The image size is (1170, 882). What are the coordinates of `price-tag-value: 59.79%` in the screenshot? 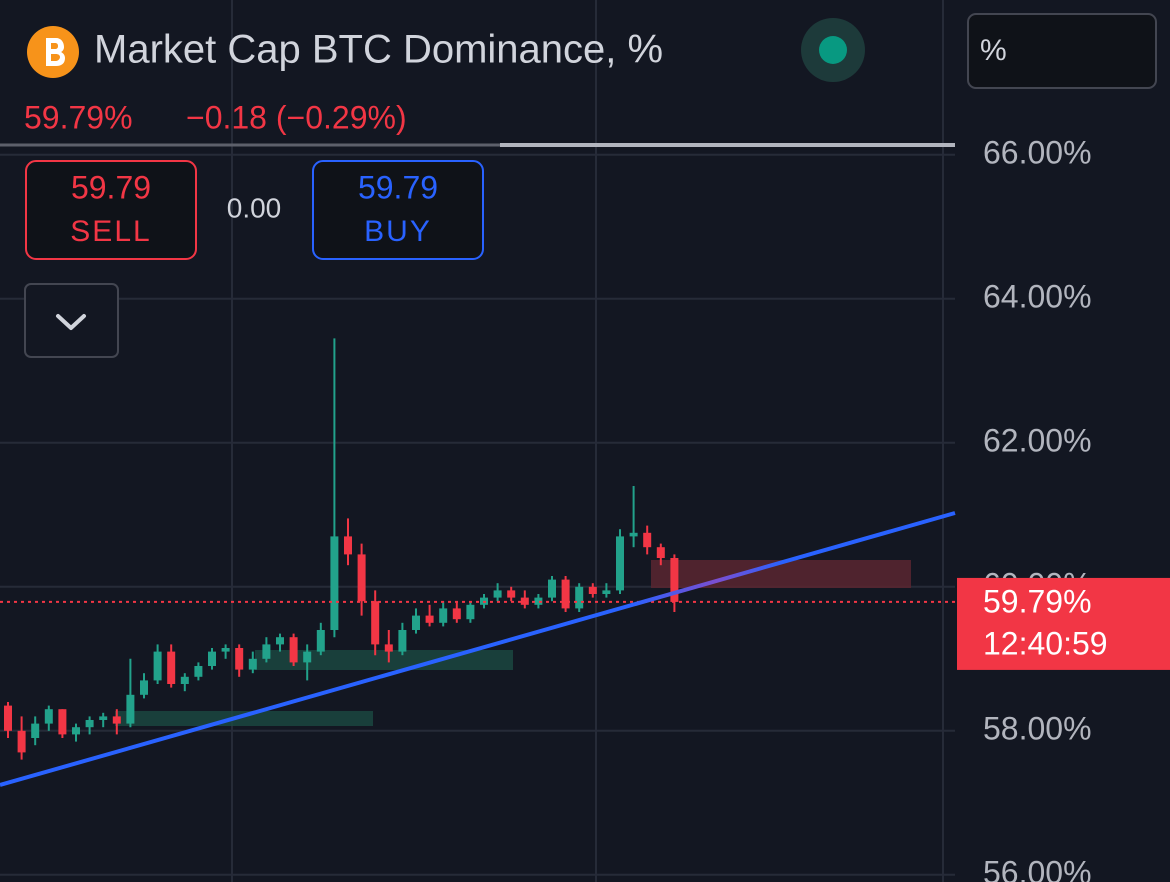 It's located at (1037, 601).